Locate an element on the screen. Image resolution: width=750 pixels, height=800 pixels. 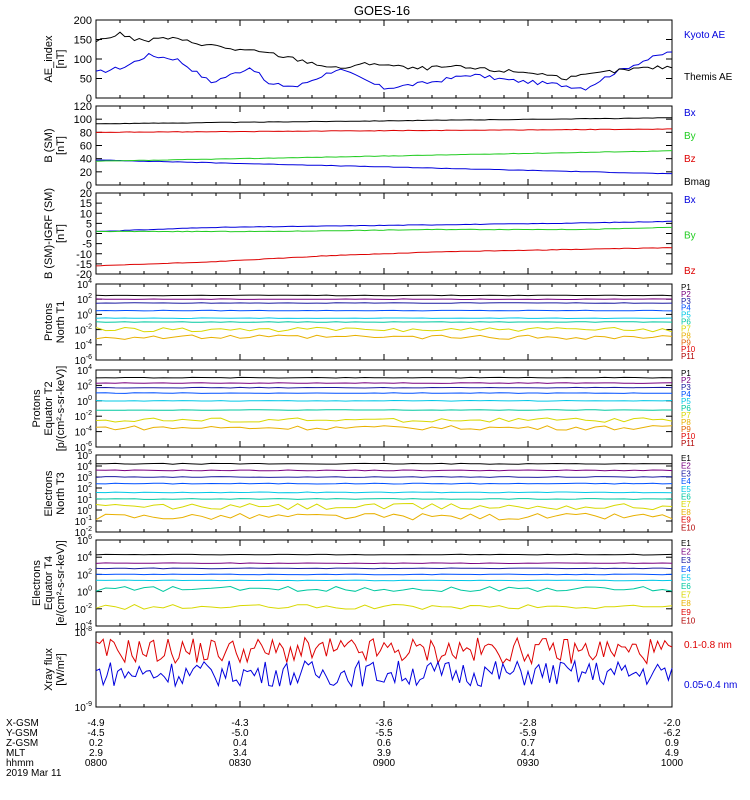
x-row-label: Z-GSM is located at coordinates (22, 743).